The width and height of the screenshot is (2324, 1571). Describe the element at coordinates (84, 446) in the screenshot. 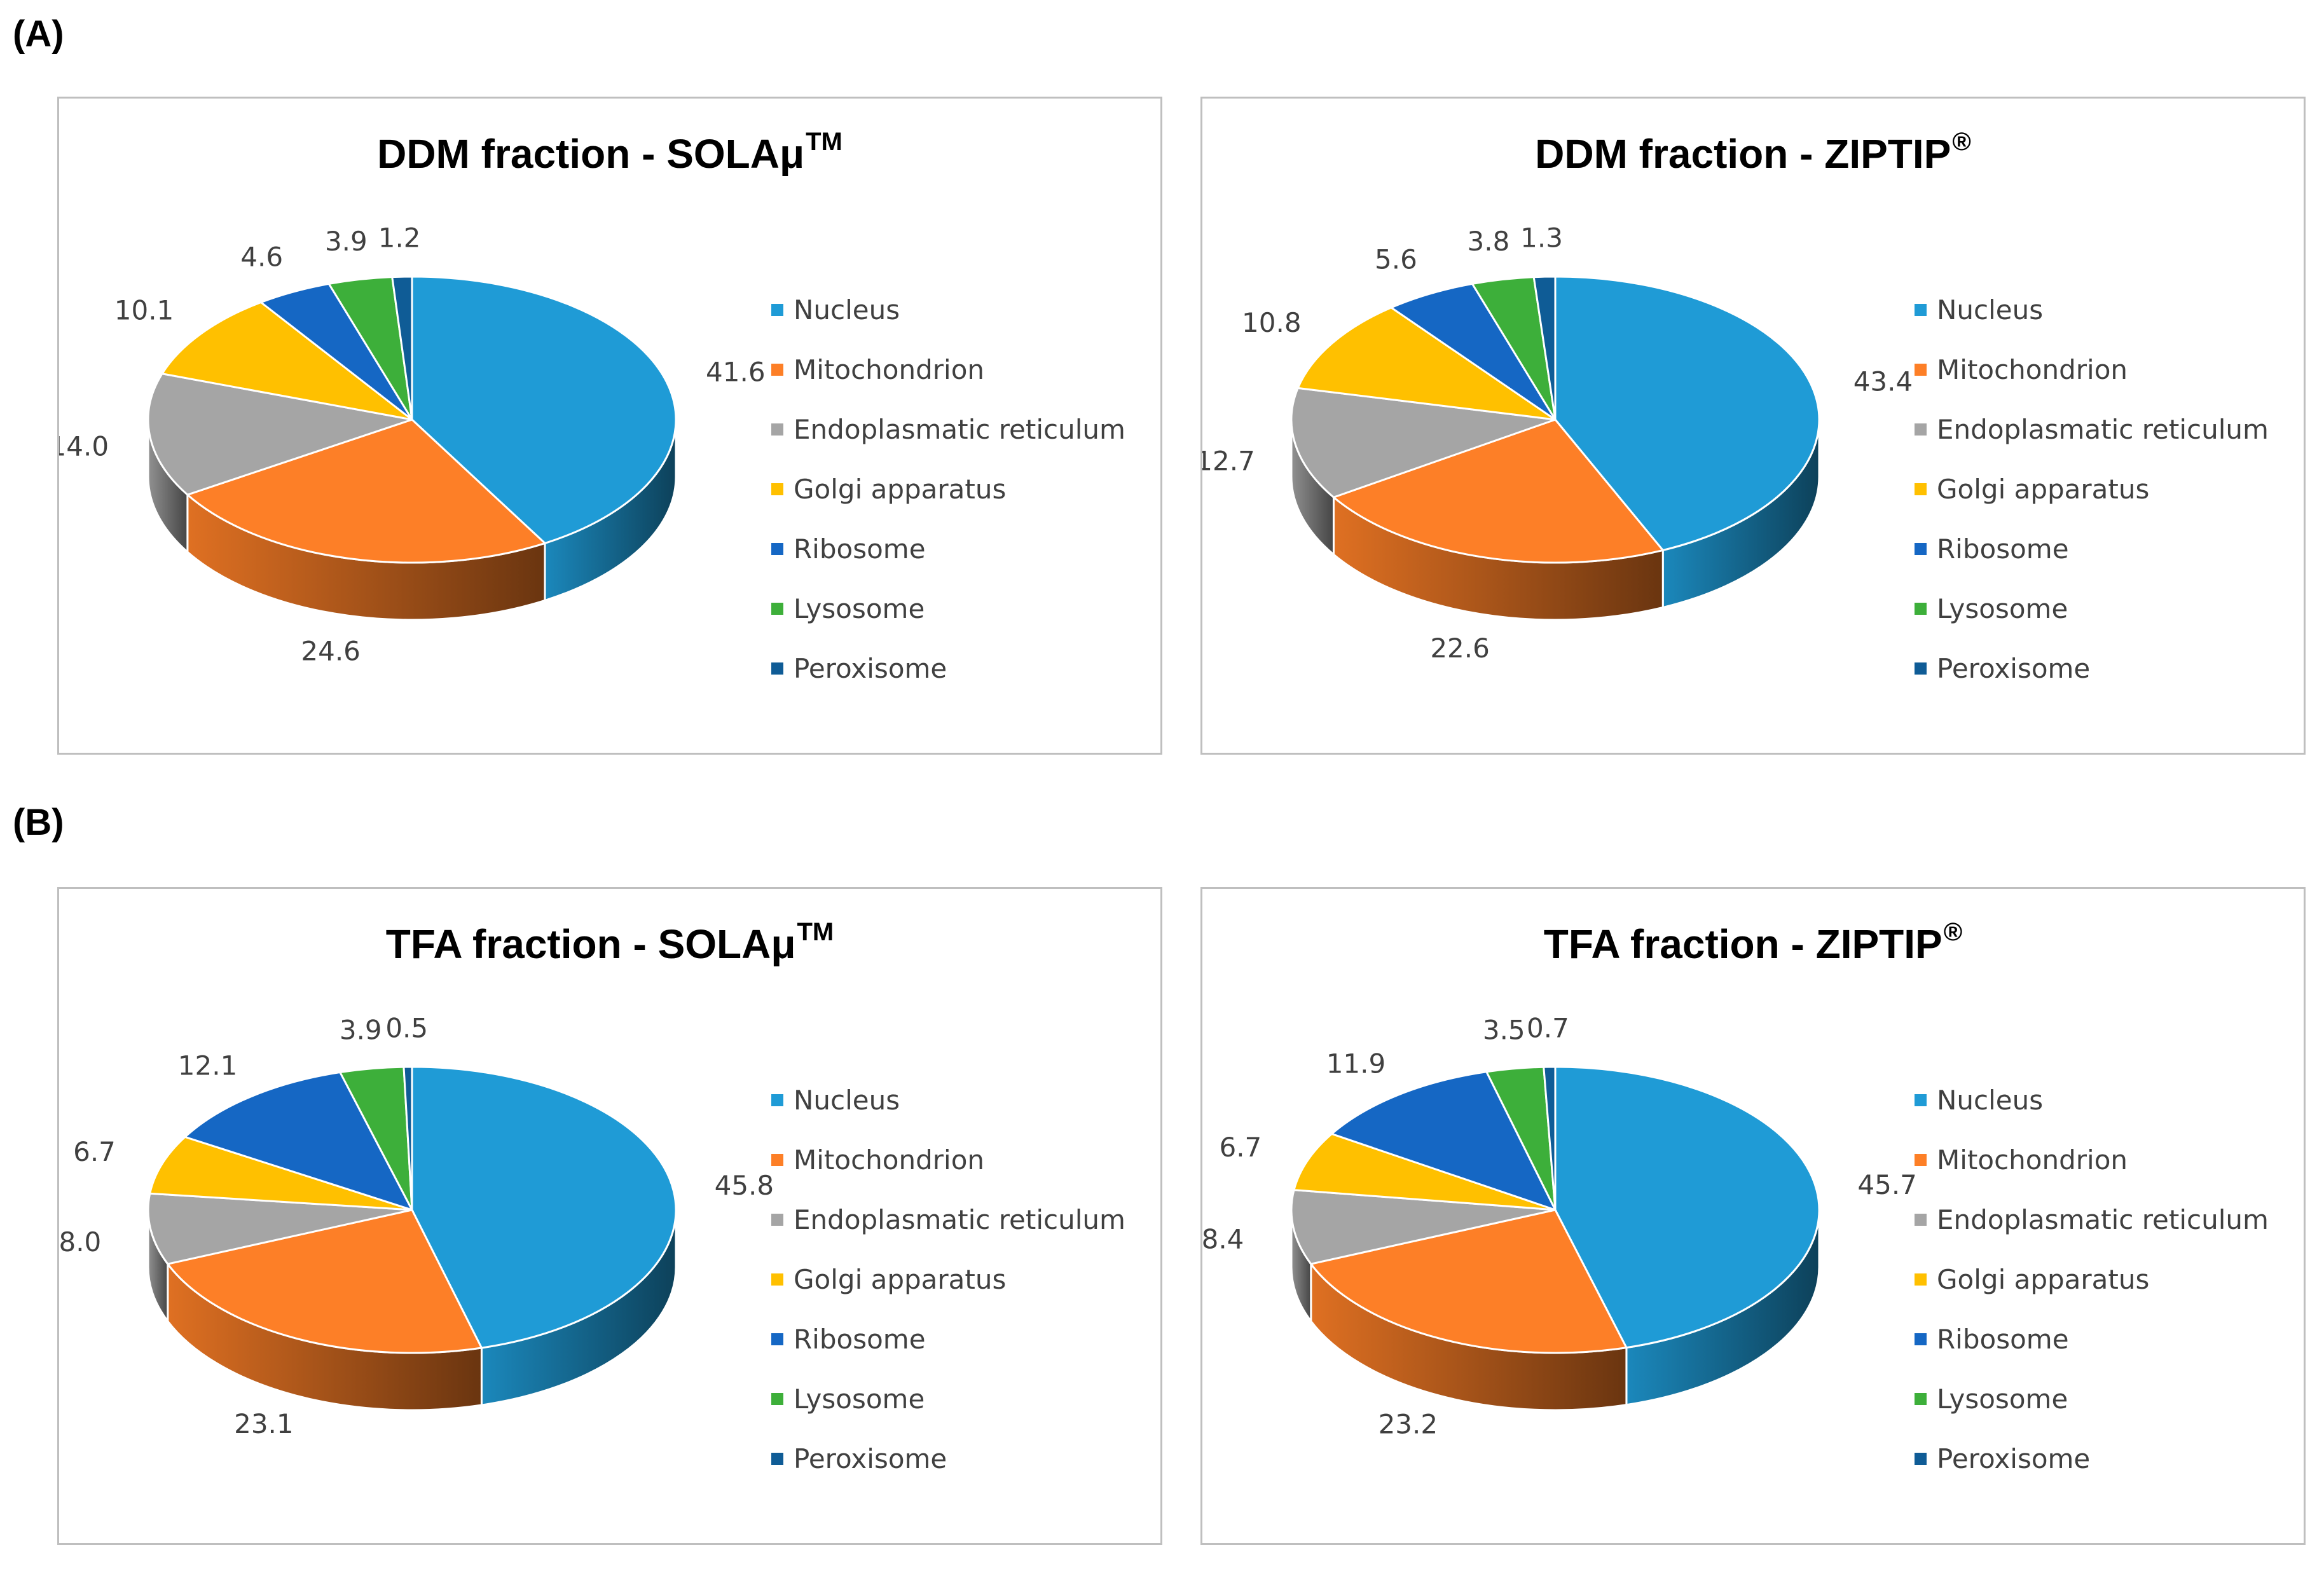

I see `value-label-endoplasmatic-reticulum: 14.0` at that location.